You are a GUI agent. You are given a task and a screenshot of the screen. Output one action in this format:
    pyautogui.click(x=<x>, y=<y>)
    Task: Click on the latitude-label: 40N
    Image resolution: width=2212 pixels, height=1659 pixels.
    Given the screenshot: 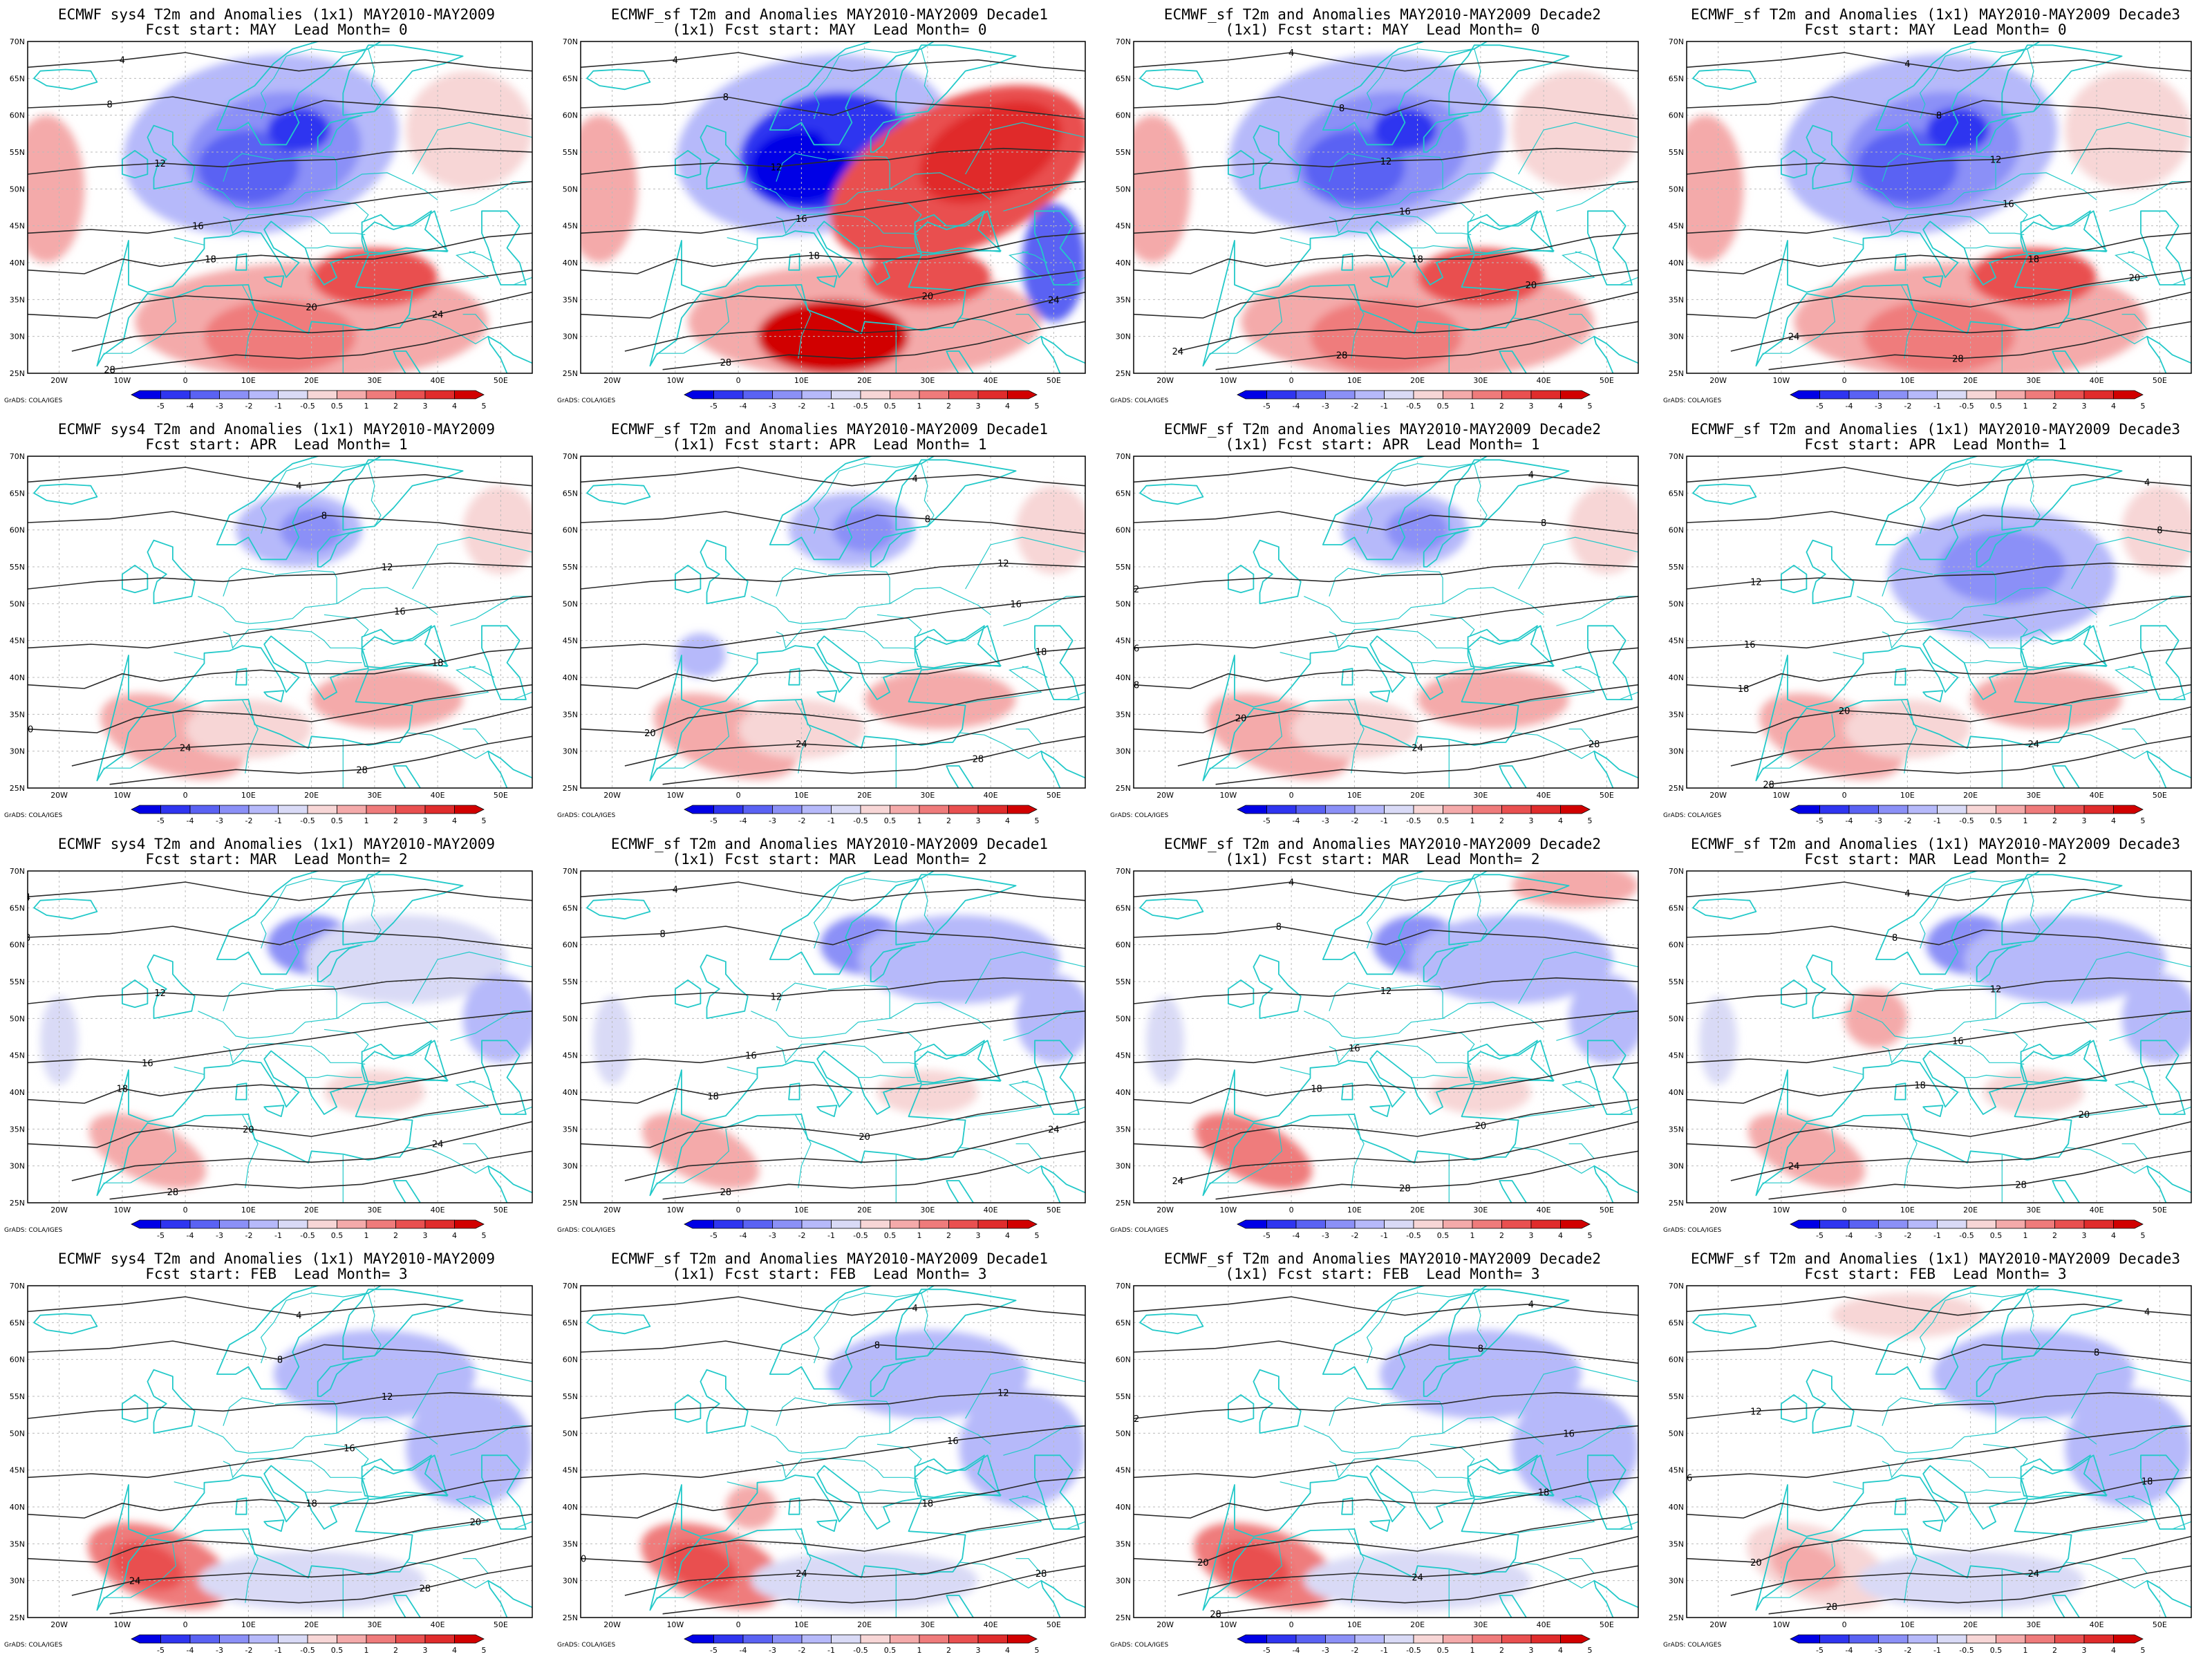 What is the action you would take?
    pyautogui.click(x=17, y=1092)
    